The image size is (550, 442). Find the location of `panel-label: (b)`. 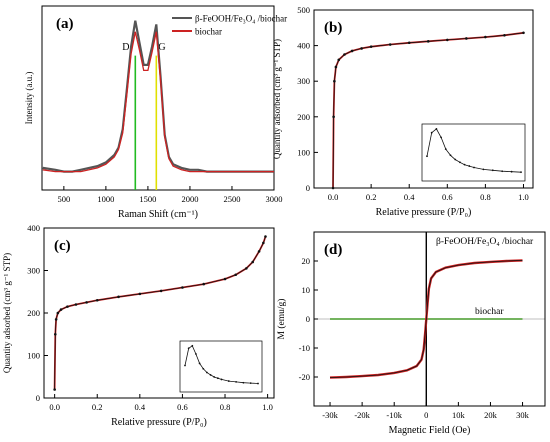

panel-label: (b) is located at coordinates (333, 28).